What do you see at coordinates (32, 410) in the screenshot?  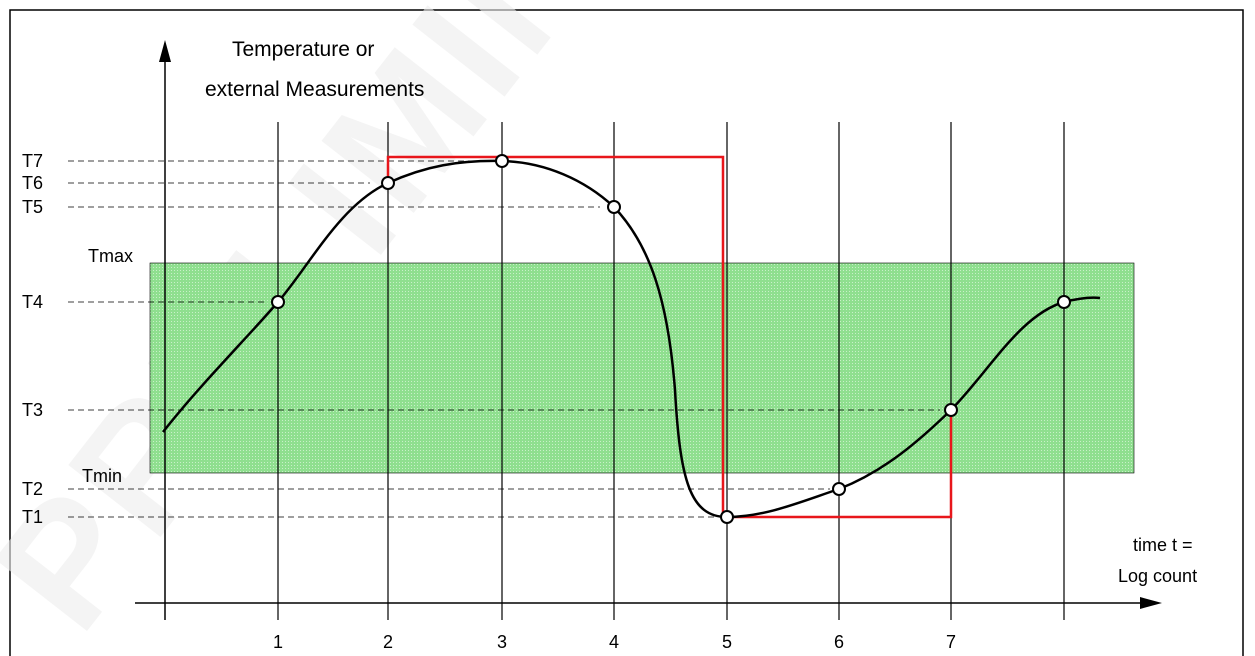 I see `level-label-t3: T3` at bounding box center [32, 410].